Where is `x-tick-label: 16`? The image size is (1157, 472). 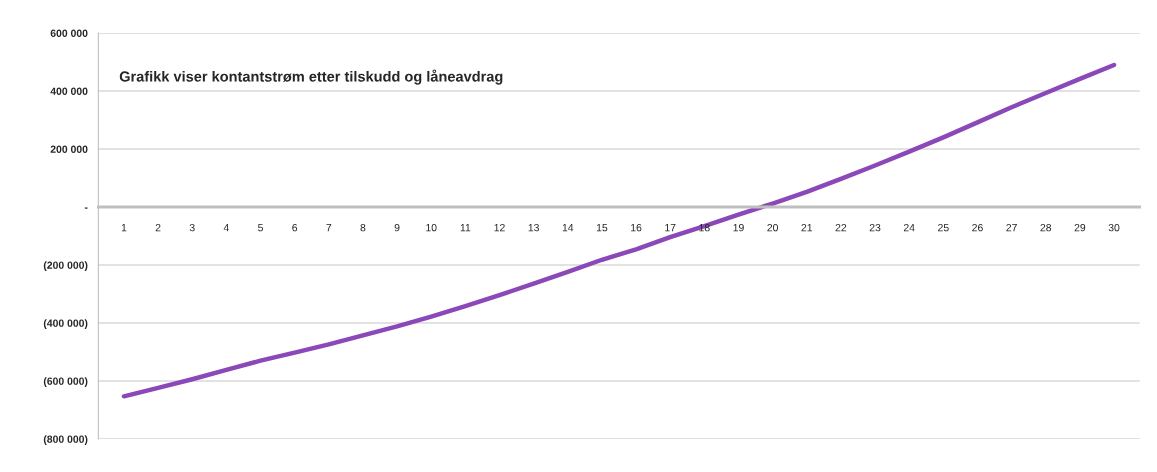
x-tick-label: 16 is located at coordinates (636, 227).